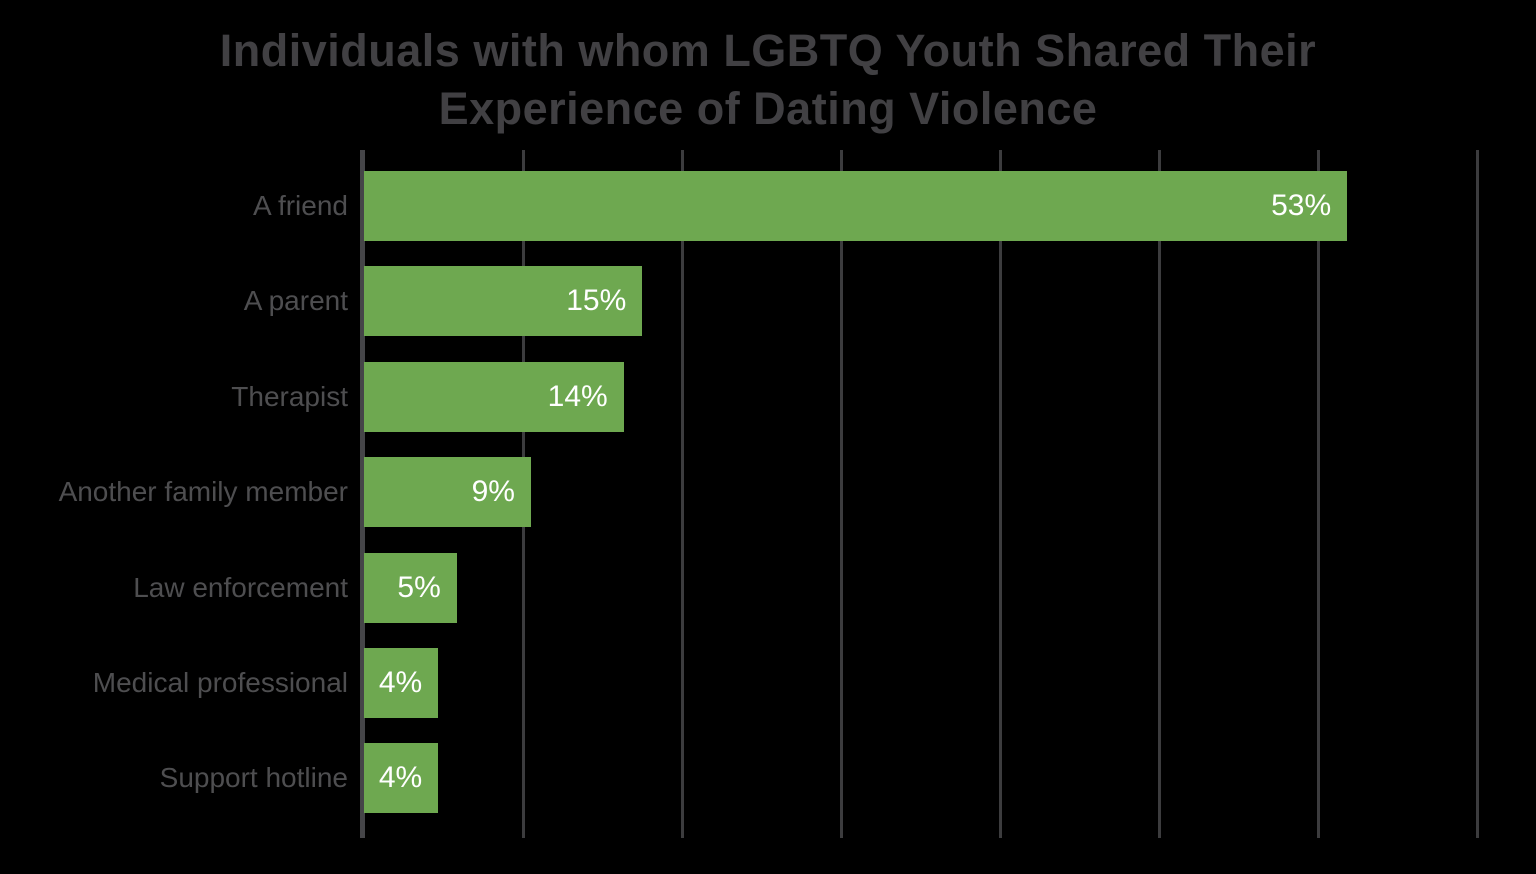 This screenshot has height=874, width=1536. I want to click on bar-row: A friend 53%, so click(768, 206).